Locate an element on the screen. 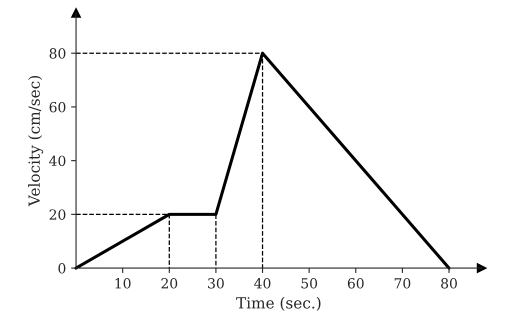  y-tick-label: 20 is located at coordinates (58, 214).